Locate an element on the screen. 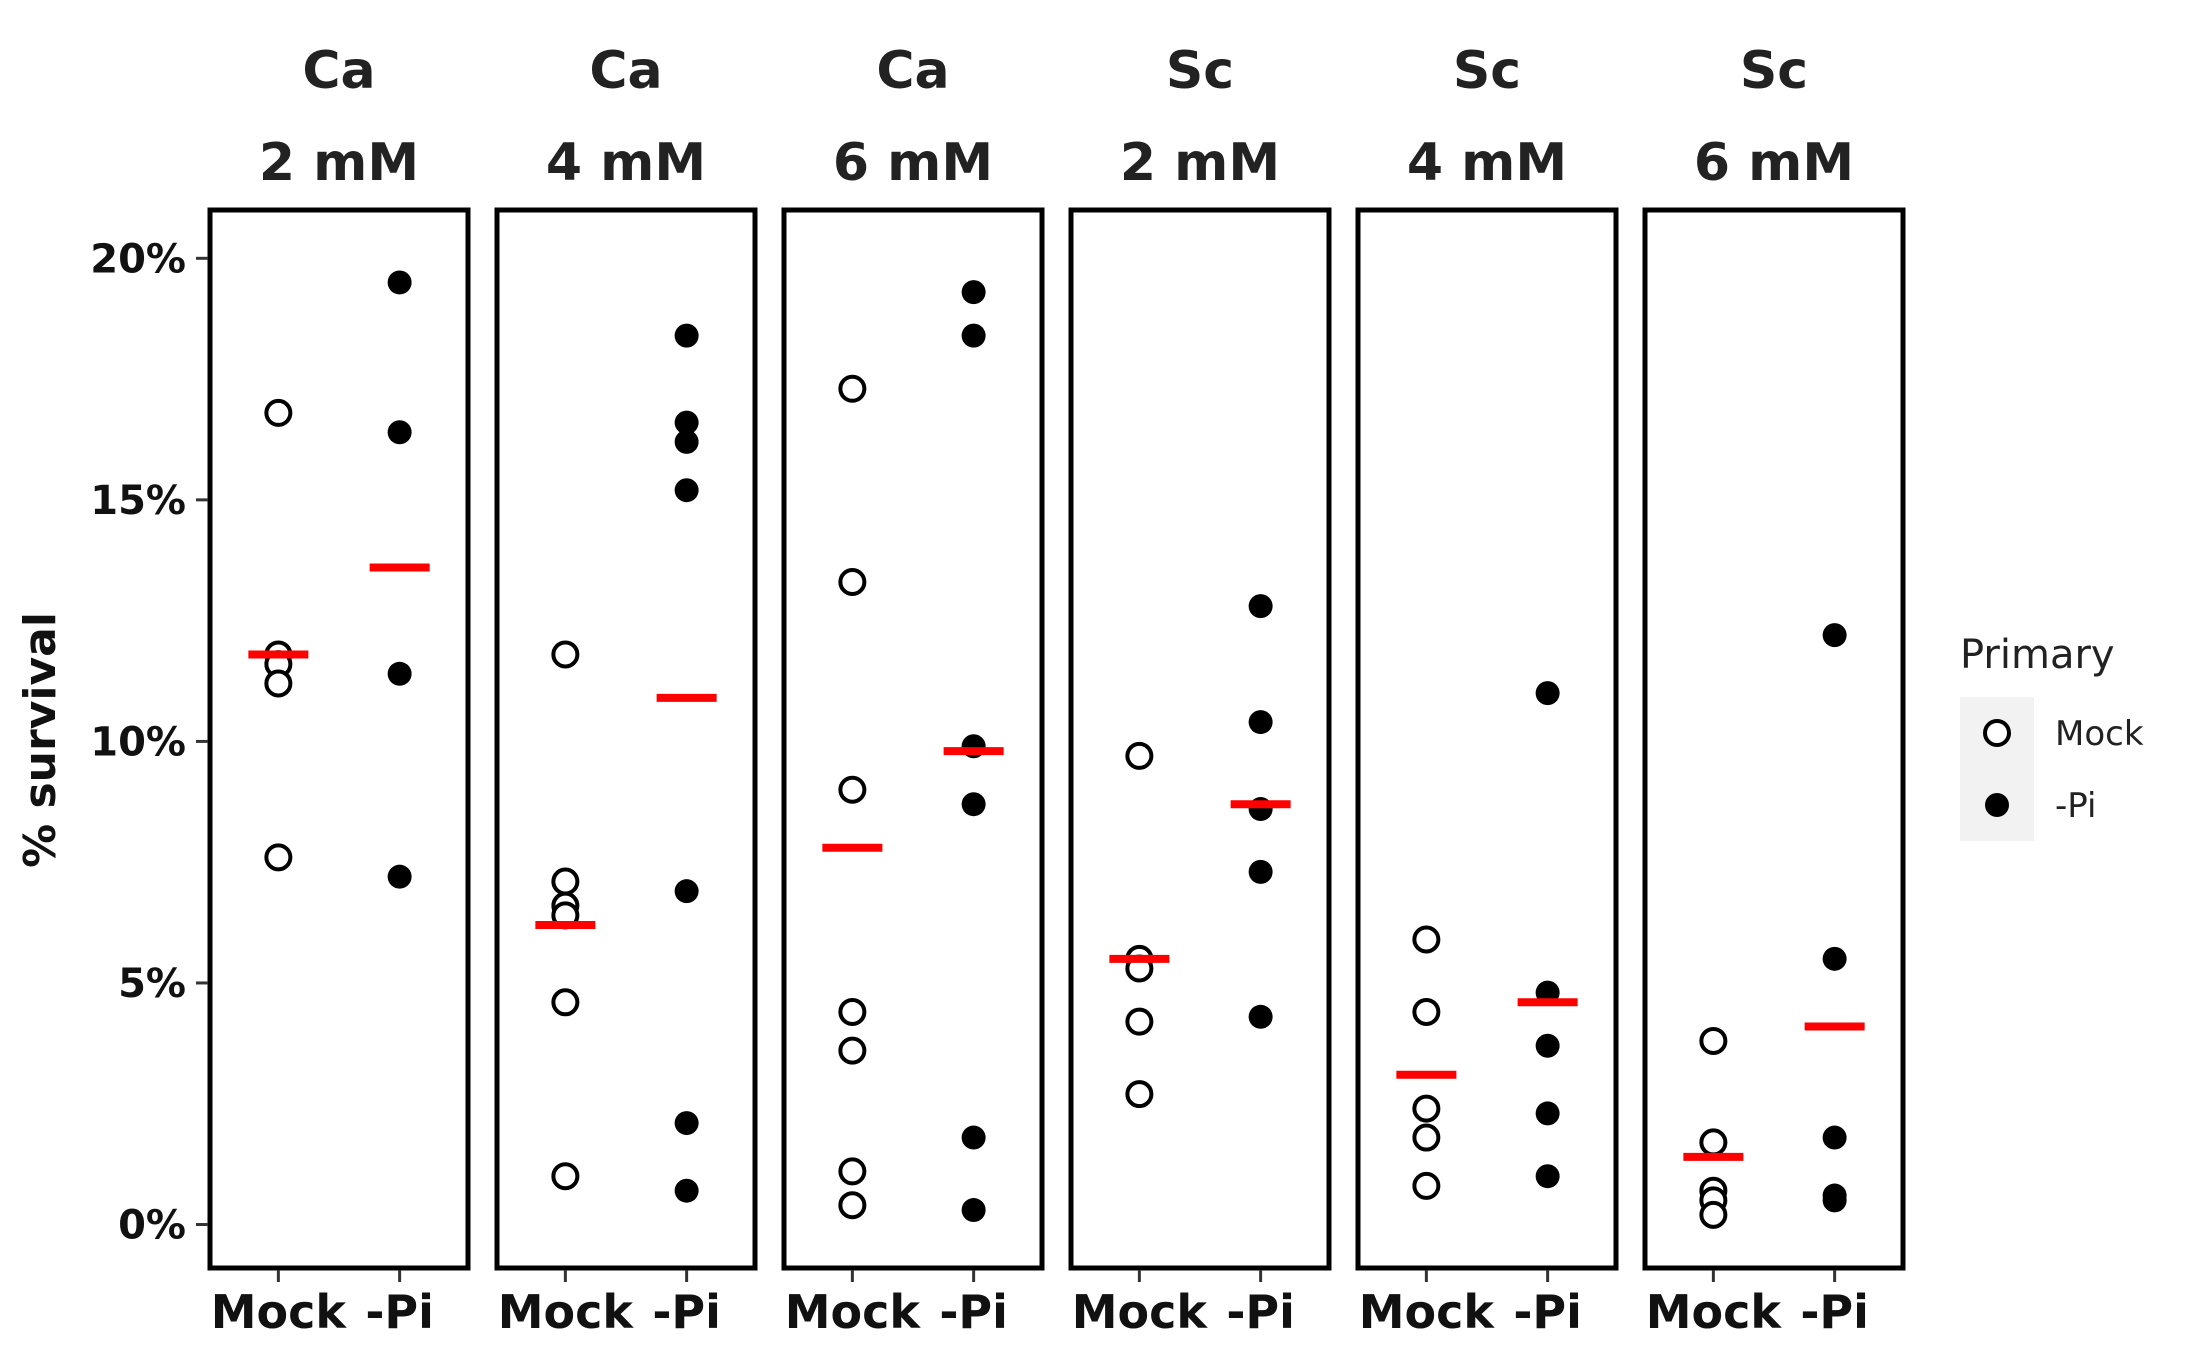 This screenshot has width=2187, height=1350. legend-label-mock: Mock is located at coordinates (2099, 734).